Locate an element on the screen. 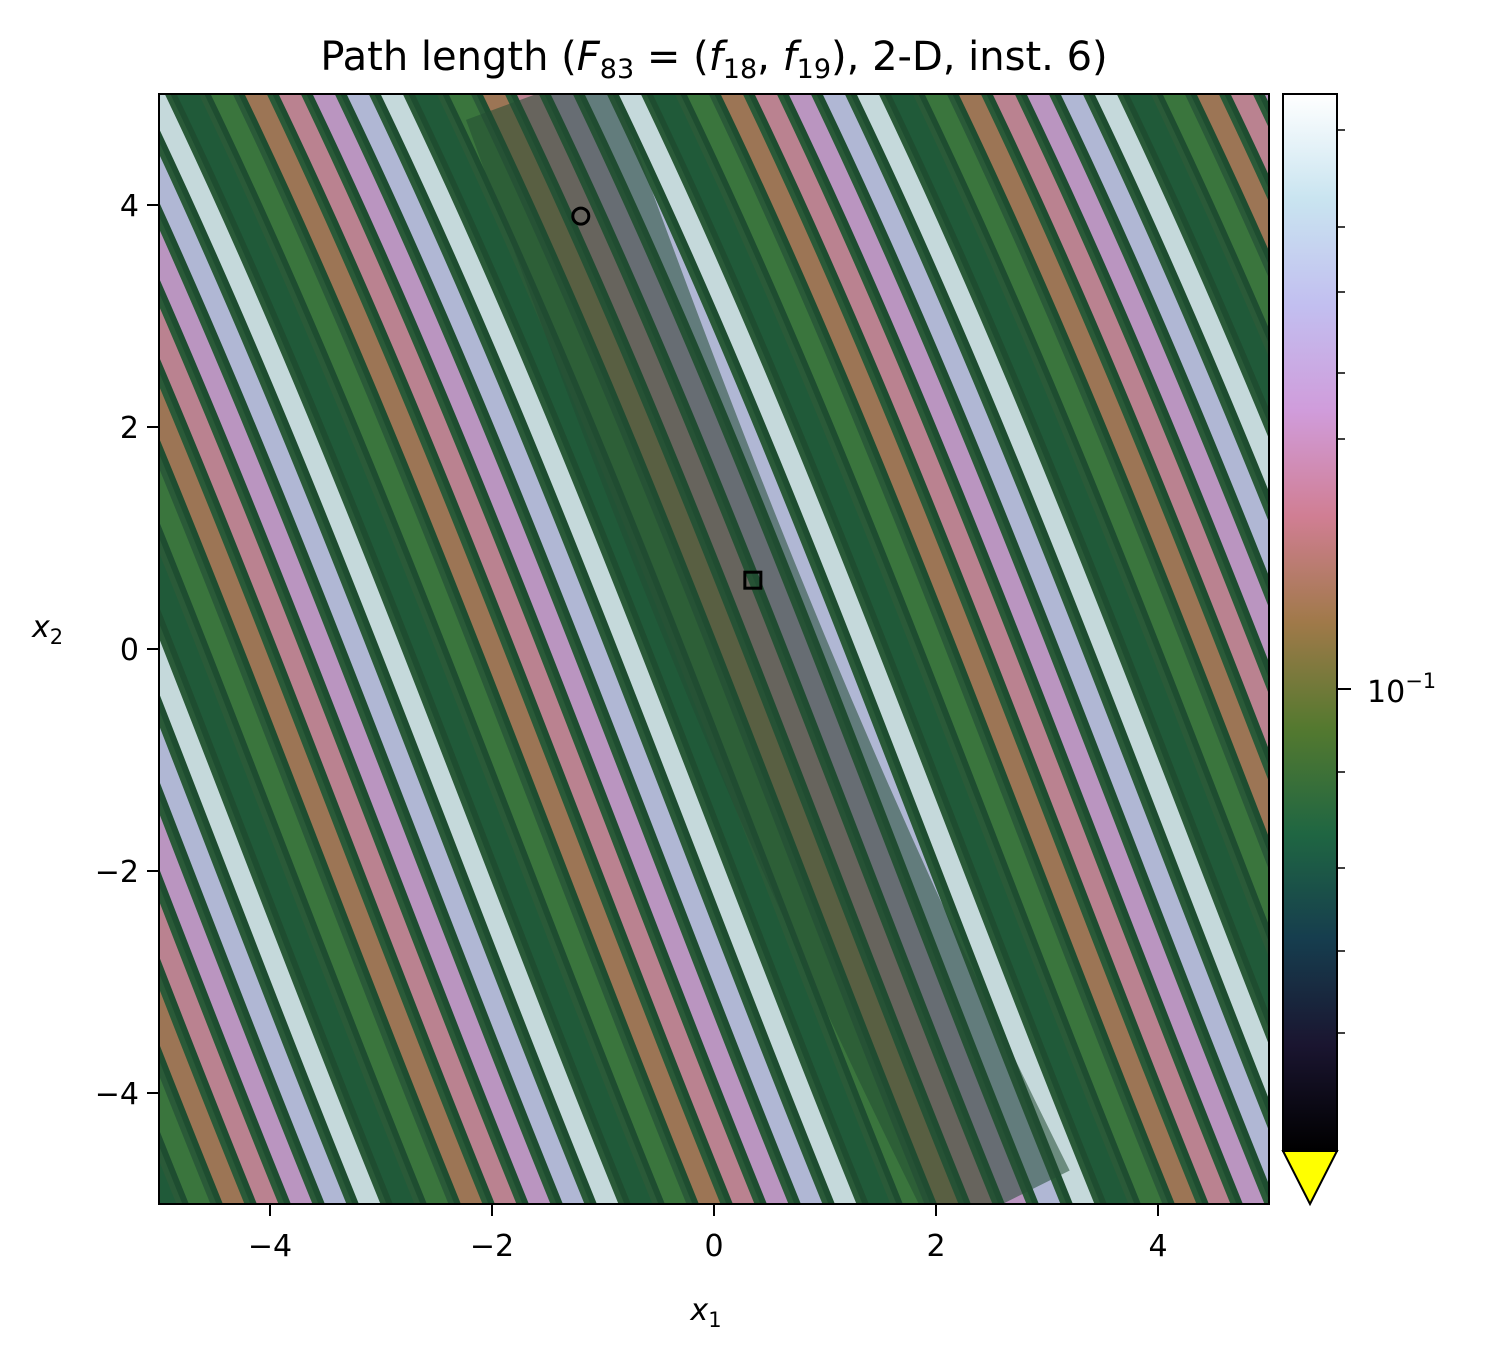 The width and height of the screenshot is (1493, 1359). title-f1-sub: 18 is located at coordinates (740, 69).